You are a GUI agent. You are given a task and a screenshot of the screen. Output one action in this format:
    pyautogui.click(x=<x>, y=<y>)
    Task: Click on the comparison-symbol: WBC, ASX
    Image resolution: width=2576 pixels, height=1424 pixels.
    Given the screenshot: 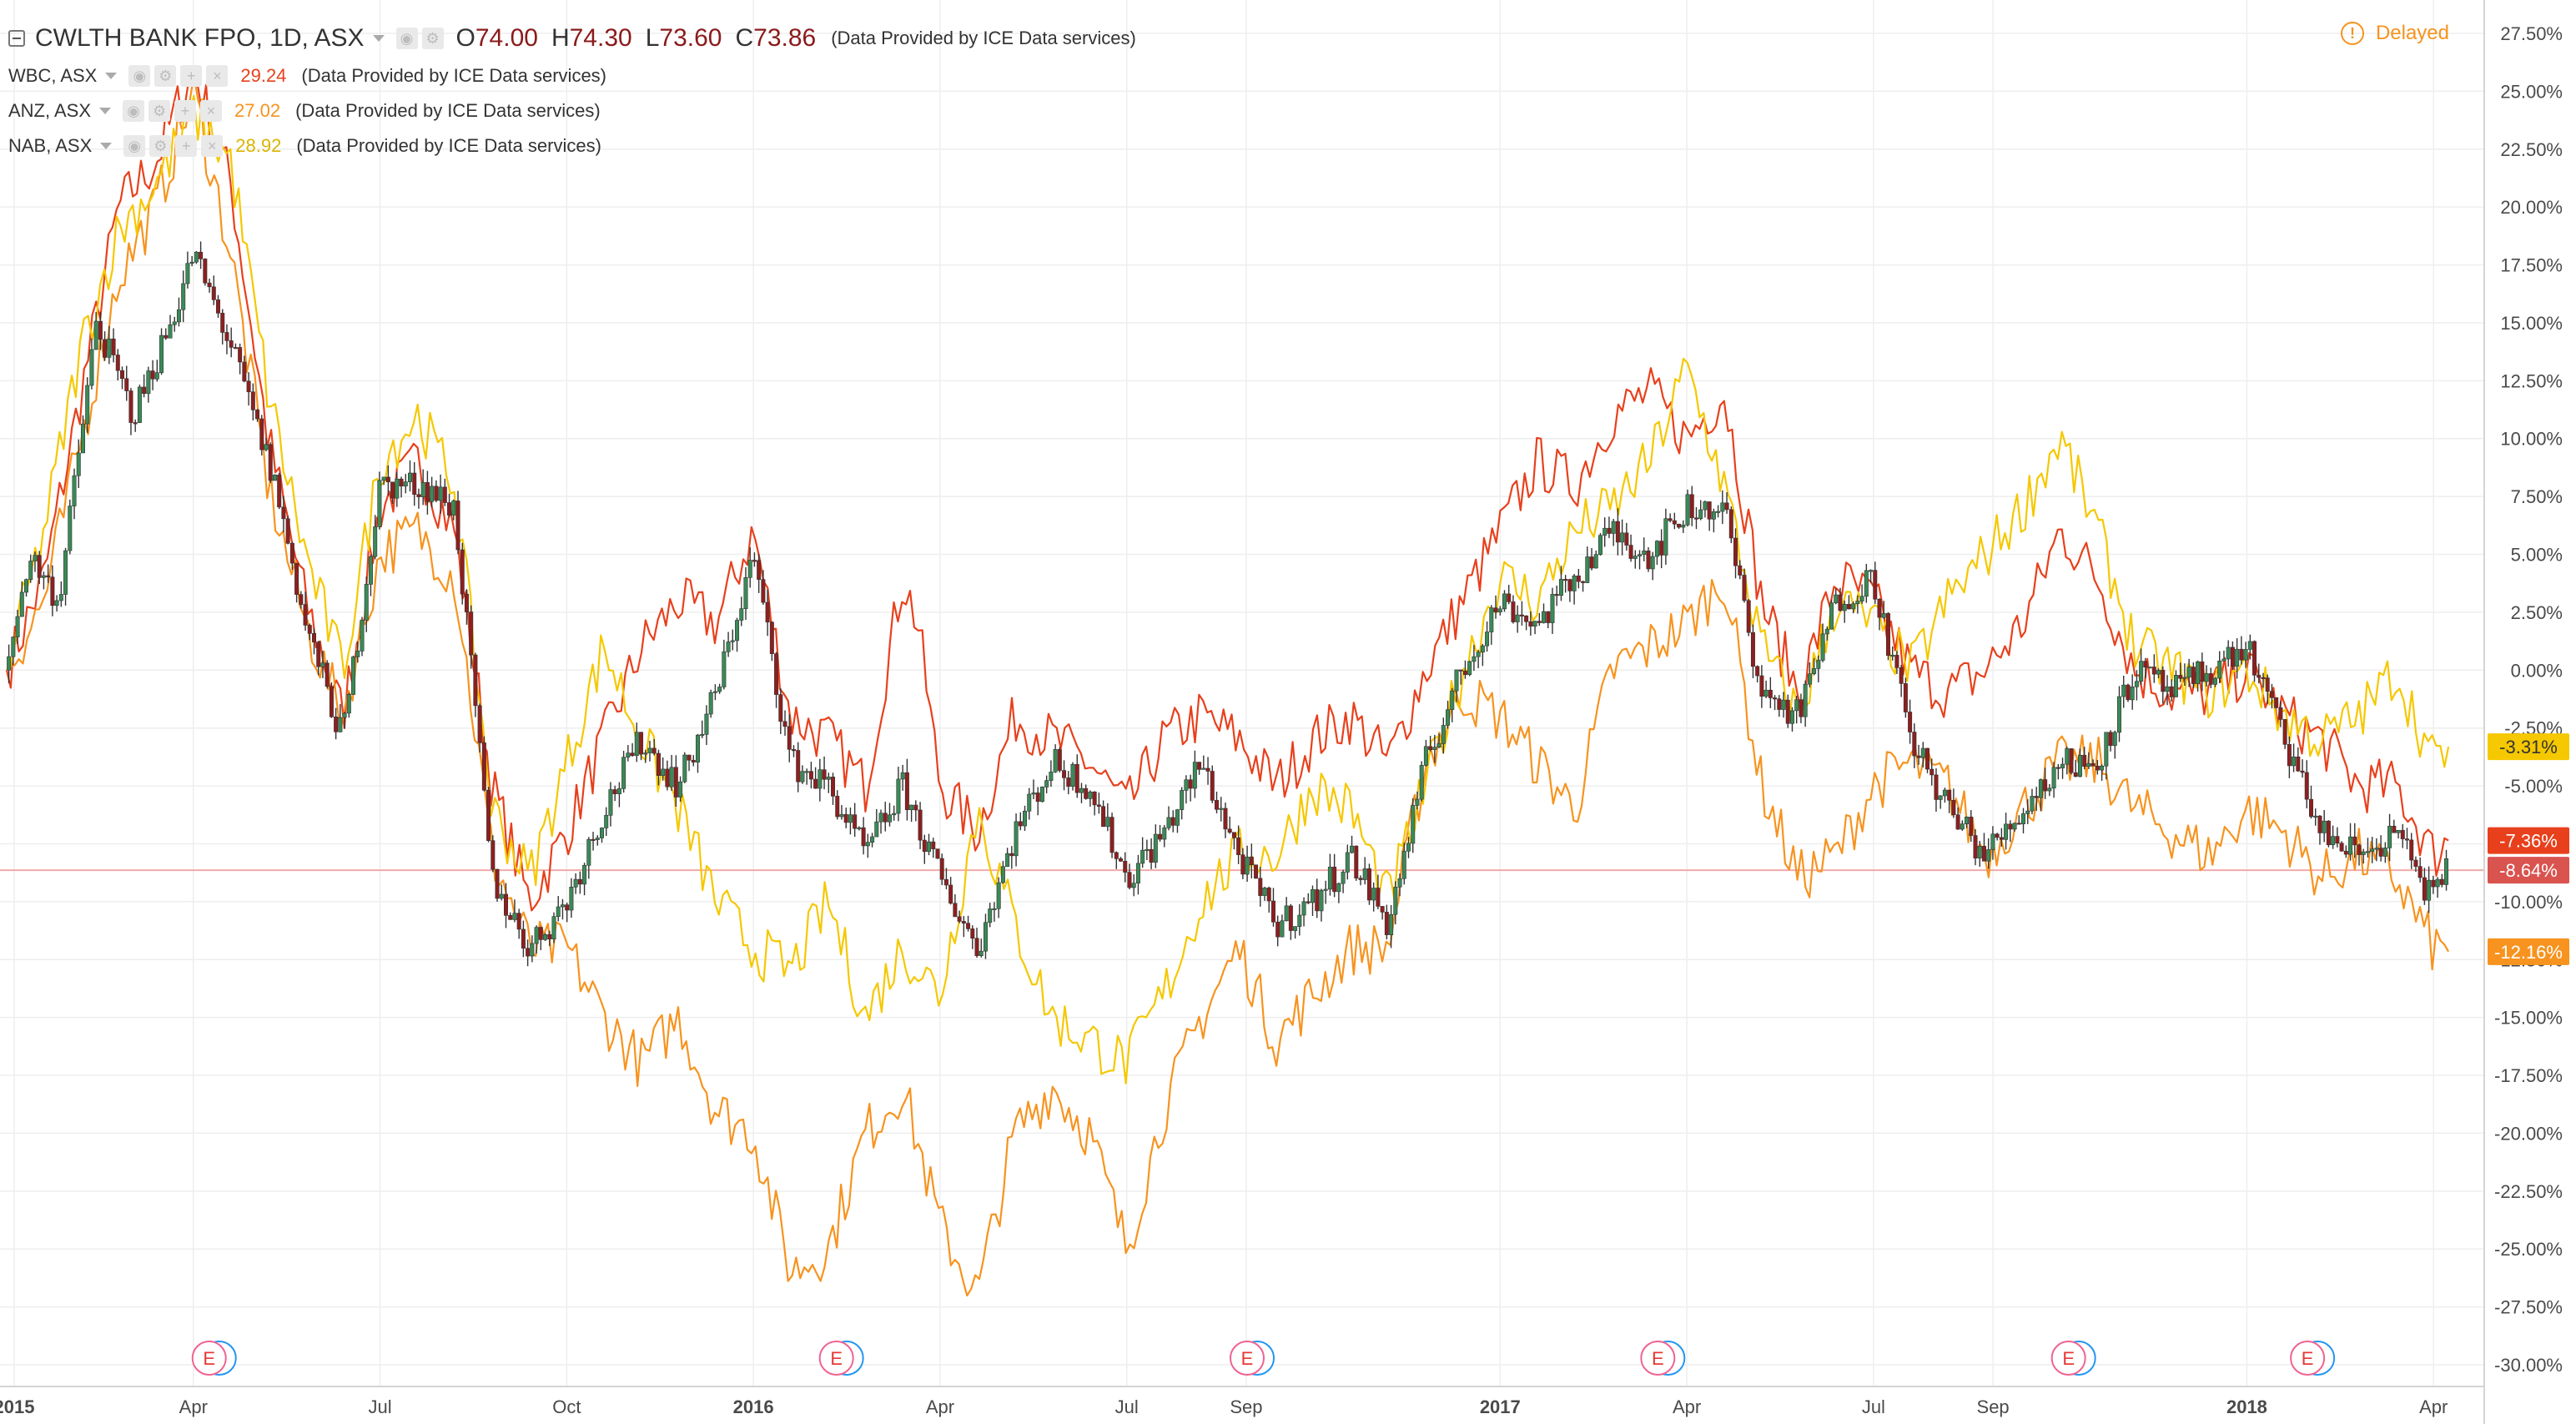 What is the action you would take?
    pyautogui.click(x=53, y=75)
    